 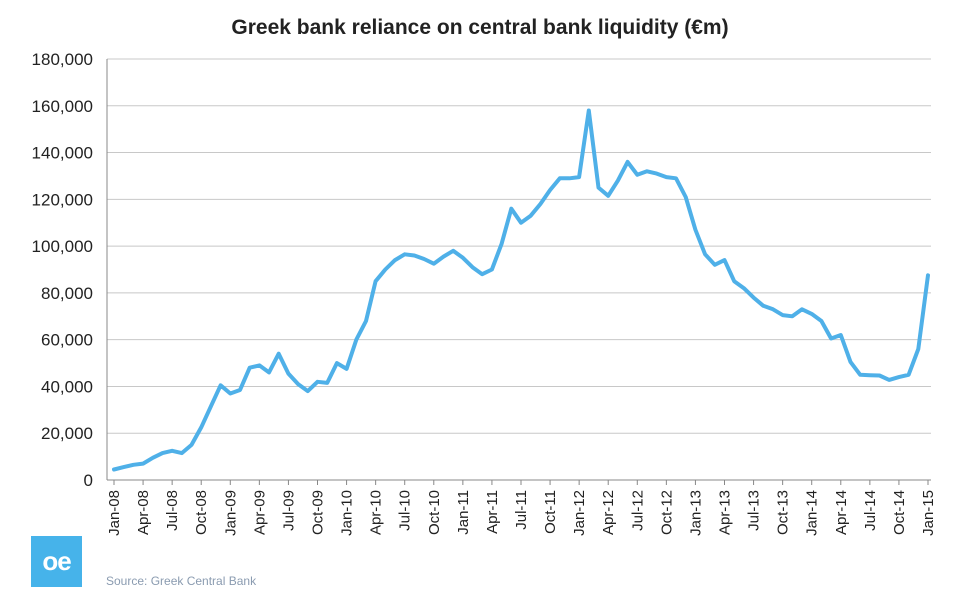 What do you see at coordinates (181, 581) in the screenshot?
I see `source-note: Source: Greek Central Bank` at bounding box center [181, 581].